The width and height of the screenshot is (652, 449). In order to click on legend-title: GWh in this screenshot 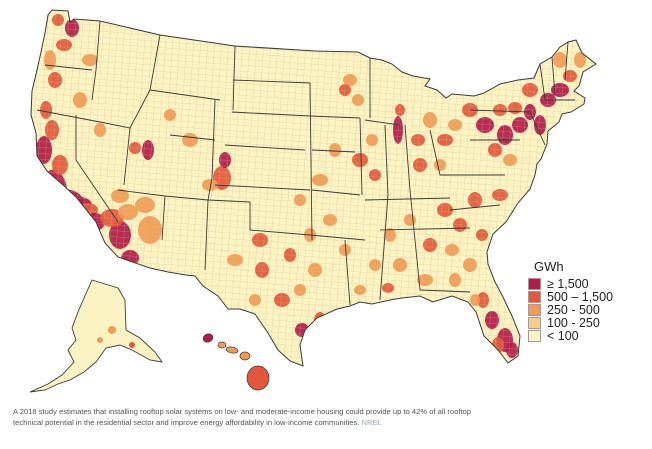, I will do `click(549, 266)`.